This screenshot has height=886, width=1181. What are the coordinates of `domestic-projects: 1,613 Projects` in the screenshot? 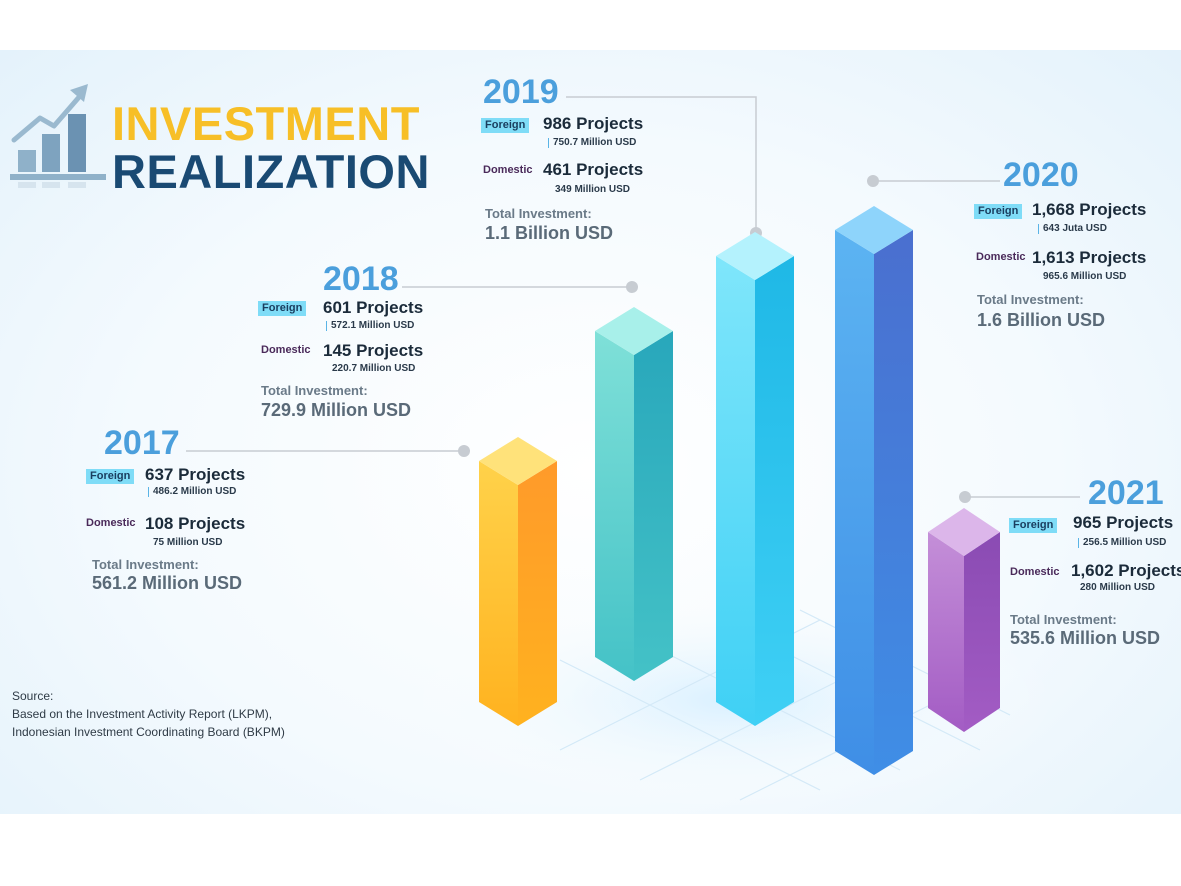 It's located at (1089, 257).